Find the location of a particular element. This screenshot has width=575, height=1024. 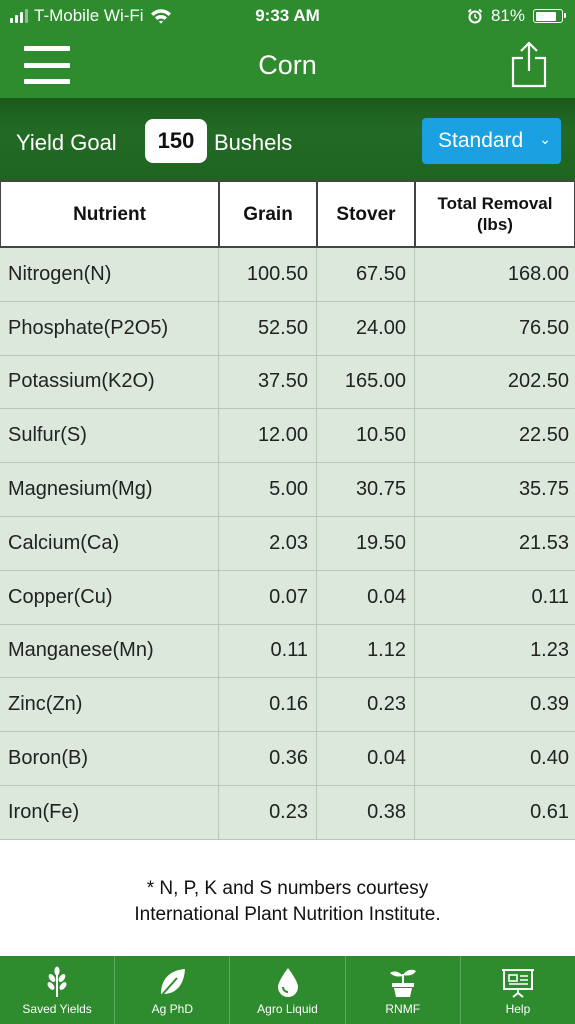

stover-cell: 19.50 is located at coordinates (366, 543).